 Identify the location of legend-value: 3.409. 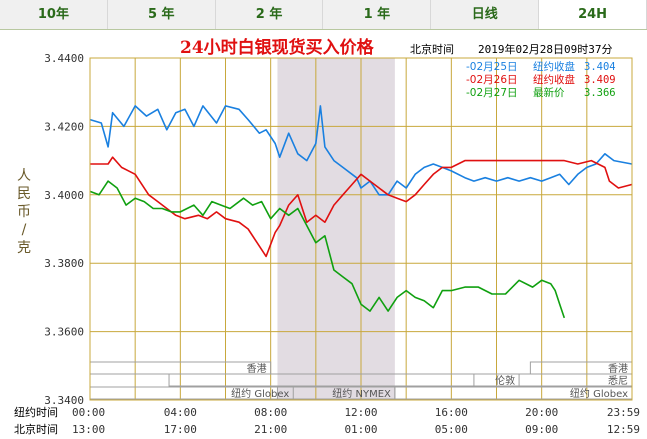
(600, 80).